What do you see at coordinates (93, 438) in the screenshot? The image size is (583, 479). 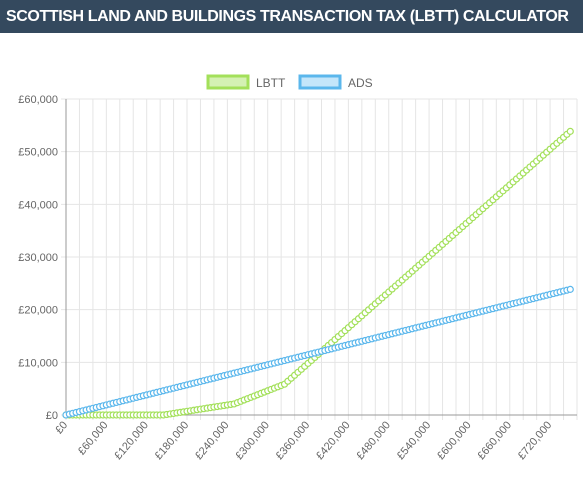 I see `x-tick-label: £60,000` at bounding box center [93, 438].